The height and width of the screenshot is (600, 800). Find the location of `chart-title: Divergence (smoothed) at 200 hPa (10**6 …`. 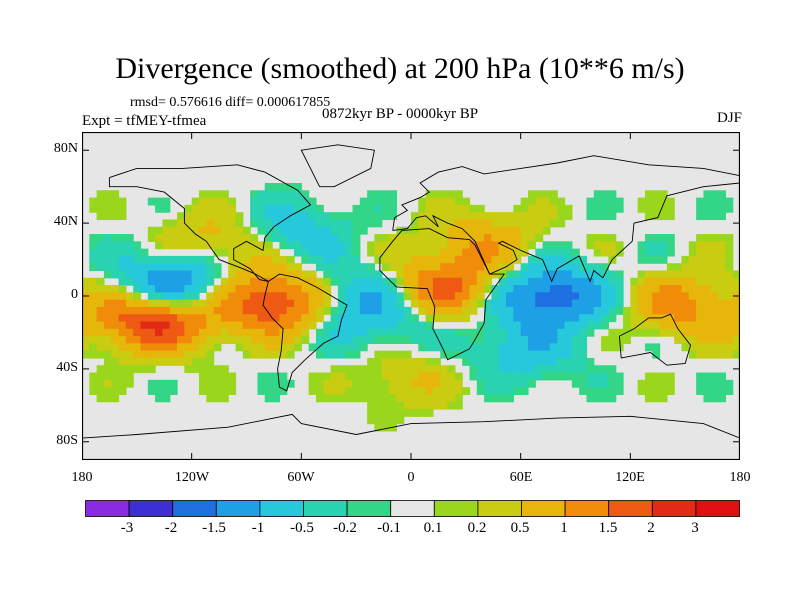

chart-title: Divergence (smoothed) at 200 hPa (10**6 … is located at coordinates (400, 68).